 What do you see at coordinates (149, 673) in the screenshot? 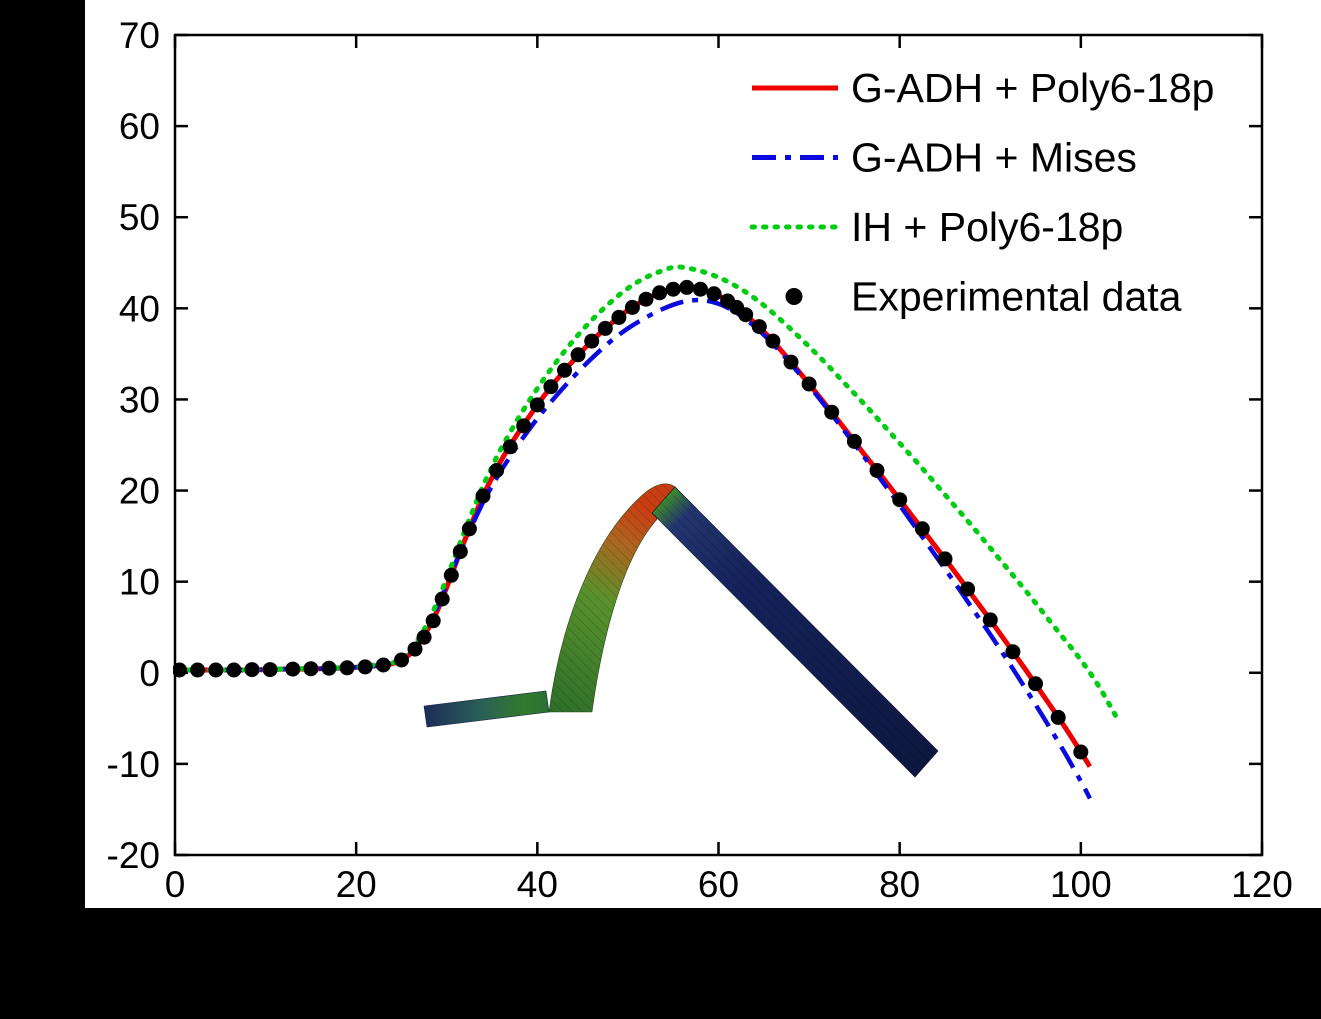
I see `y-tick-label: 0` at bounding box center [149, 673].